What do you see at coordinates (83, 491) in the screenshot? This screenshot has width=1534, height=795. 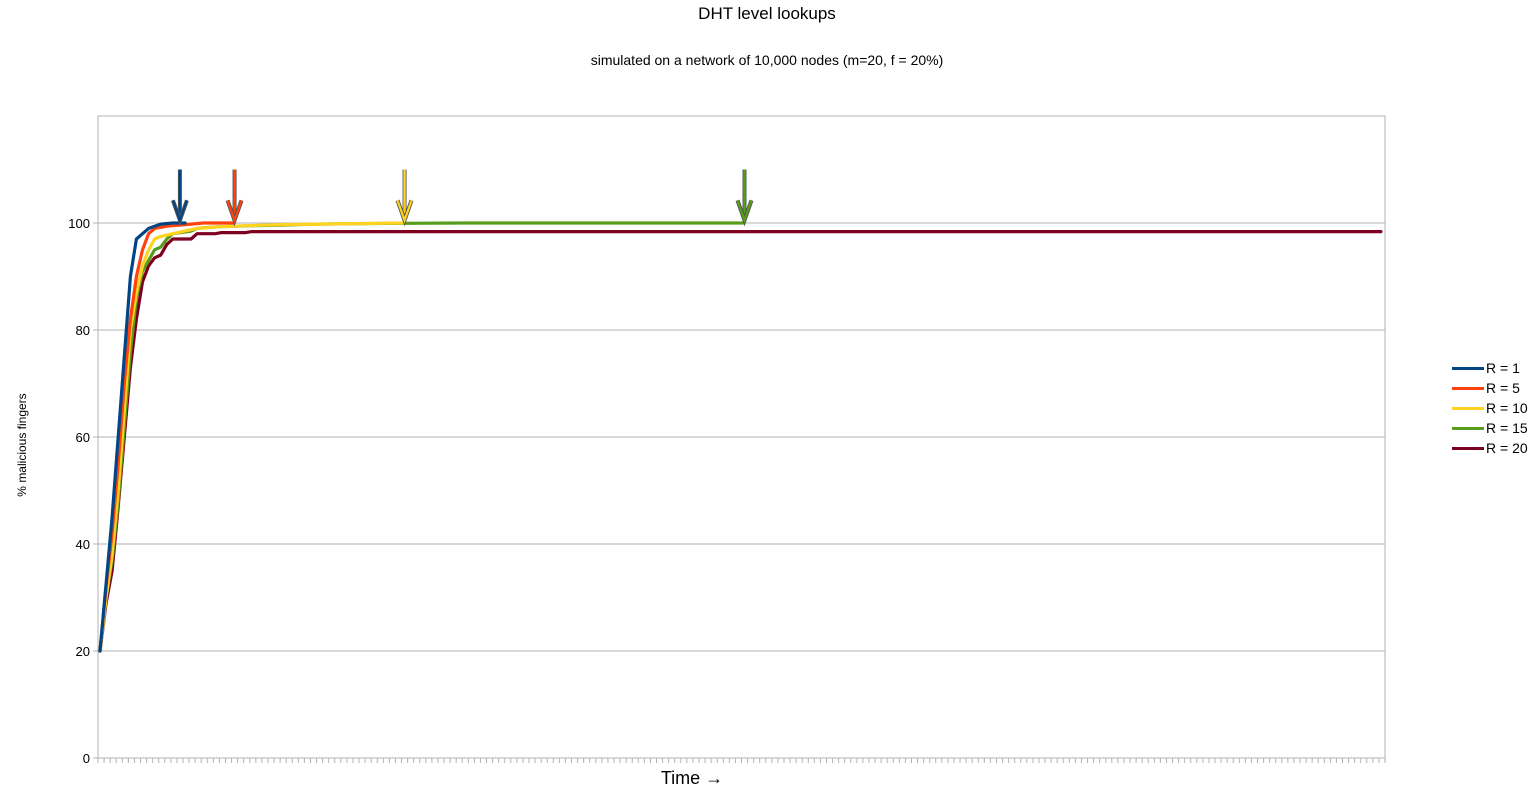 I see `y-tick-layer: 0 20 40 60 80 100` at bounding box center [83, 491].